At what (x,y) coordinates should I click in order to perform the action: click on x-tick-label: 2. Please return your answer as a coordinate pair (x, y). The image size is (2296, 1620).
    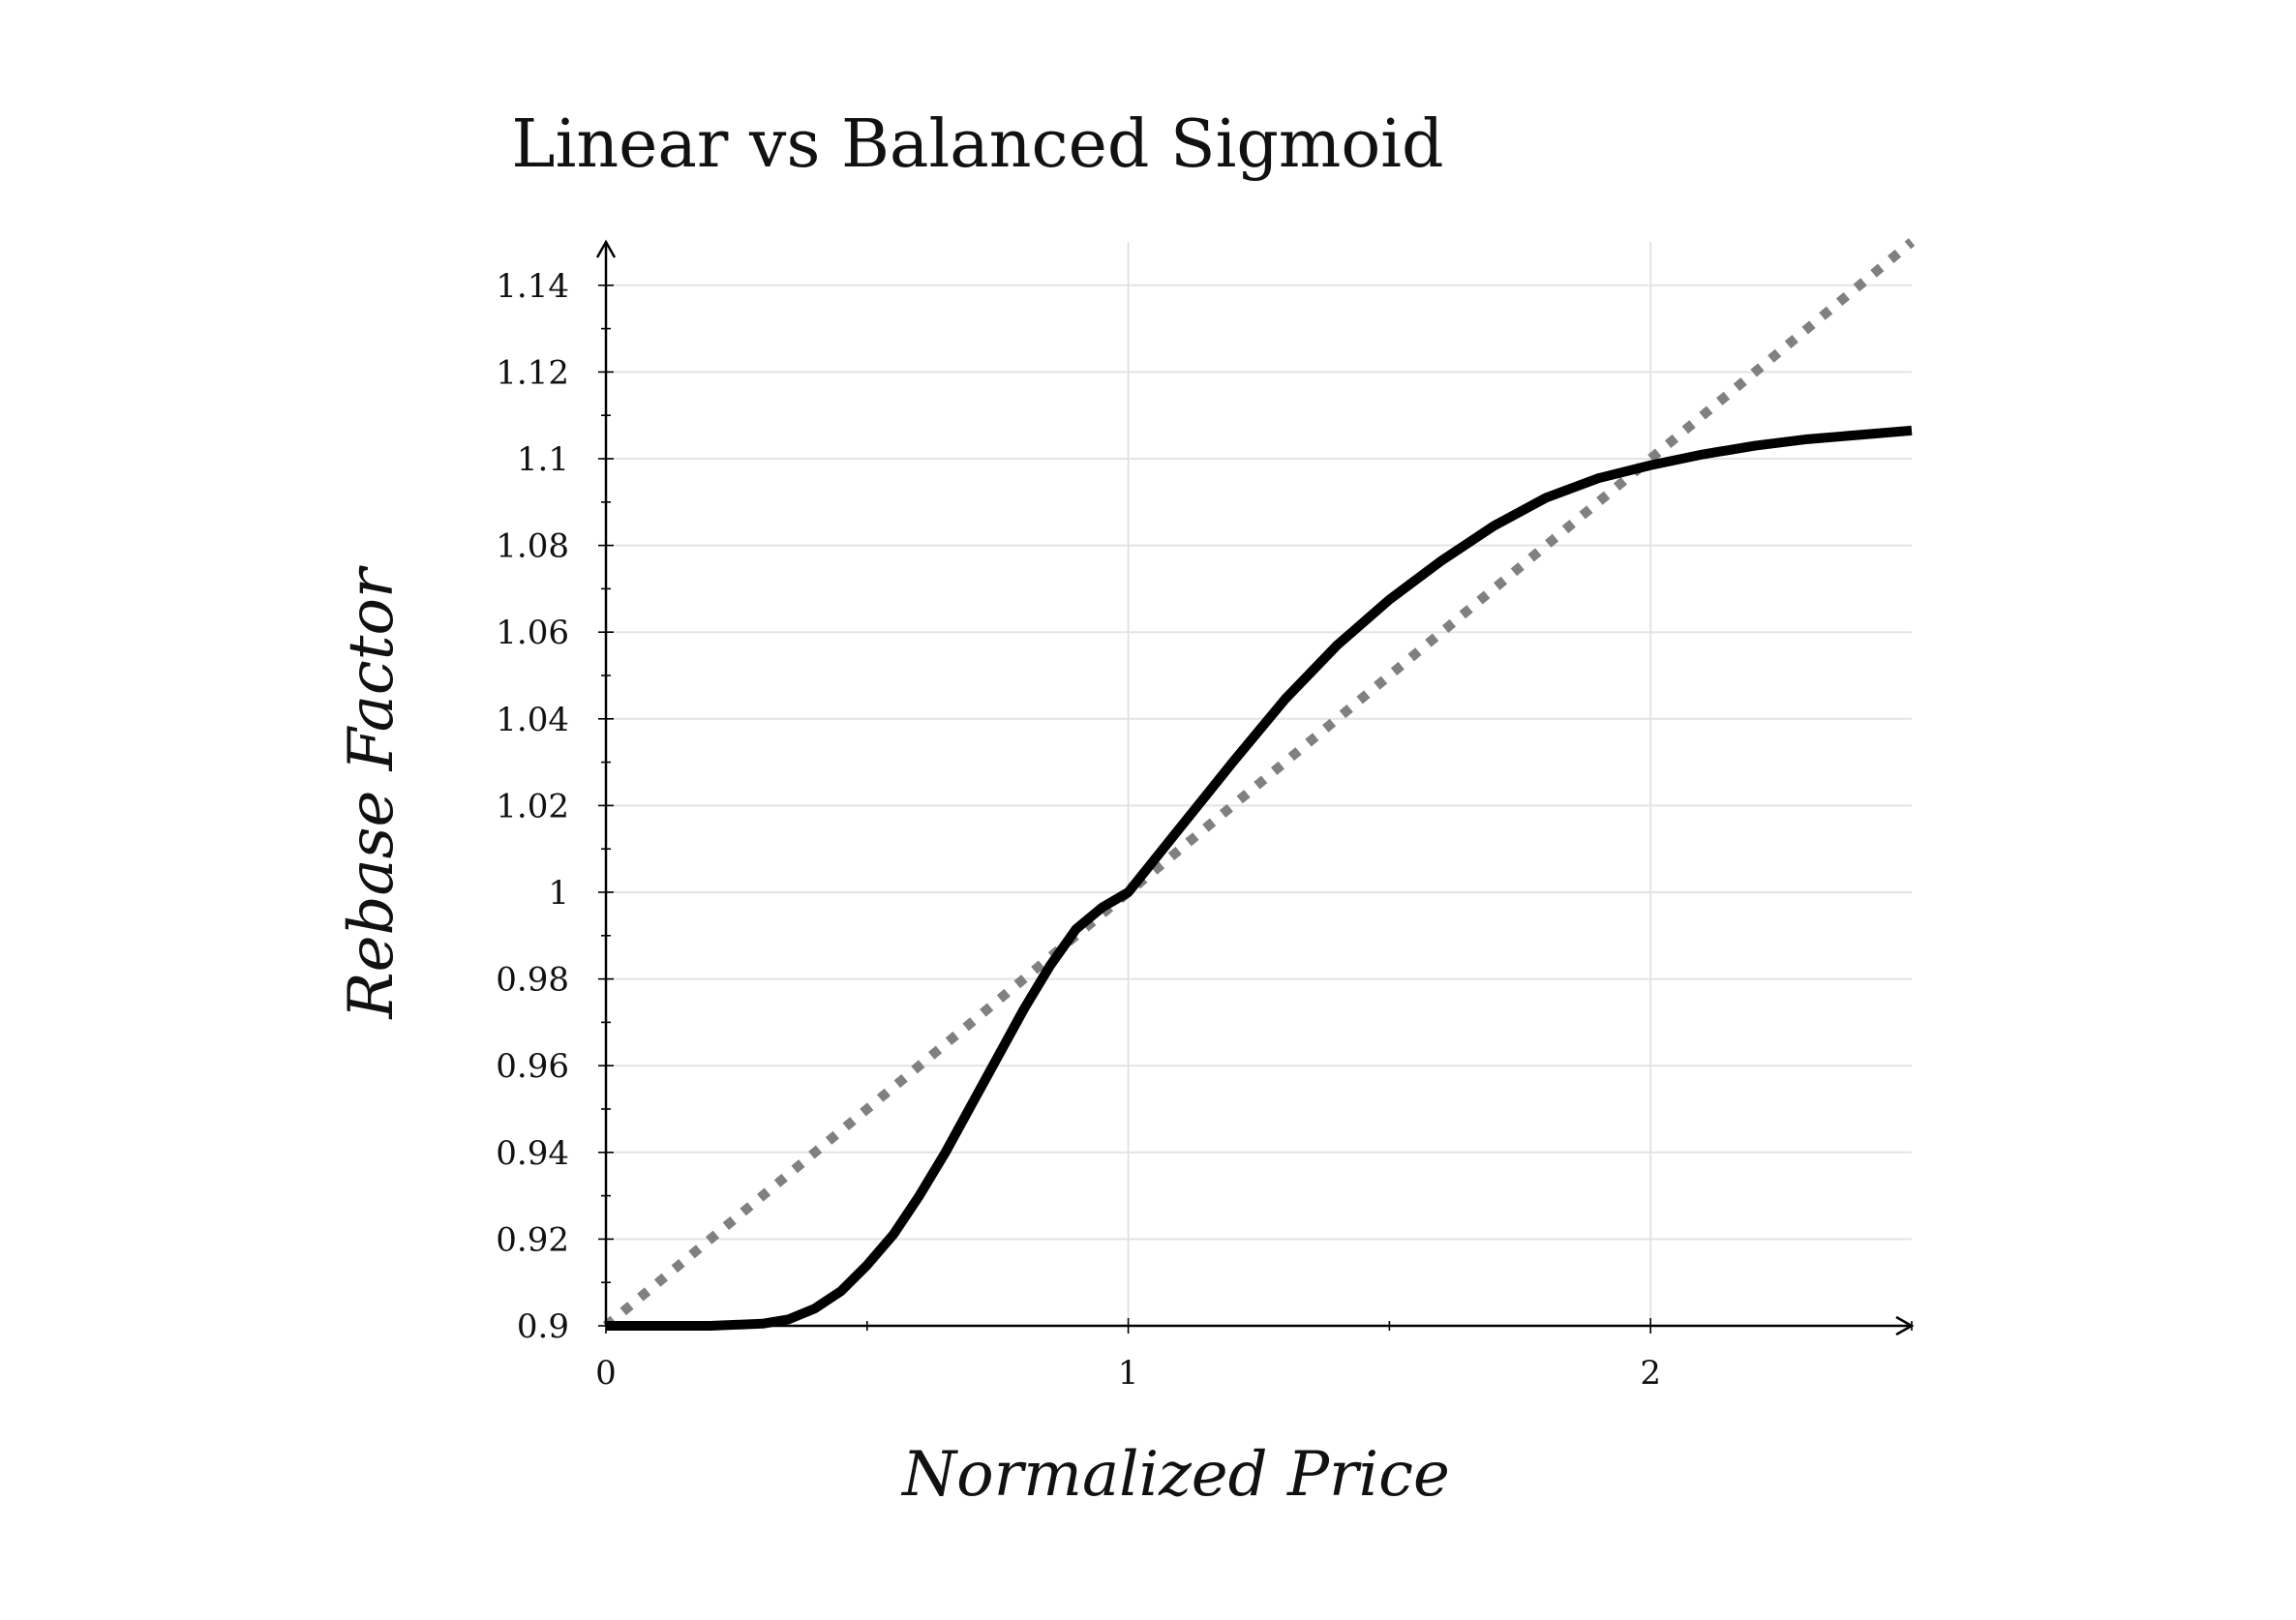
    Looking at the image, I should click on (1650, 1374).